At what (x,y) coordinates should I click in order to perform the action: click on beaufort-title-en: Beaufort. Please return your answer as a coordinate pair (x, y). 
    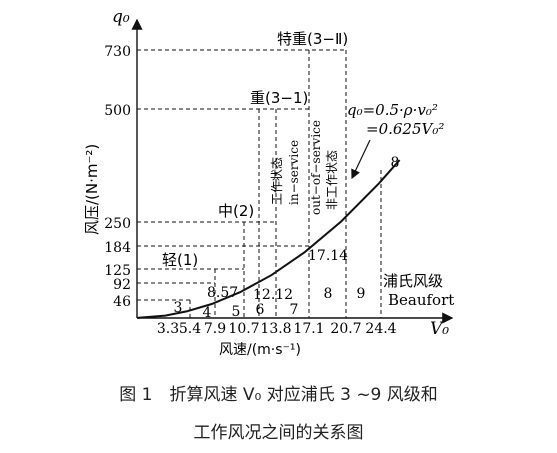
    Looking at the image, I should click on (421, 300).